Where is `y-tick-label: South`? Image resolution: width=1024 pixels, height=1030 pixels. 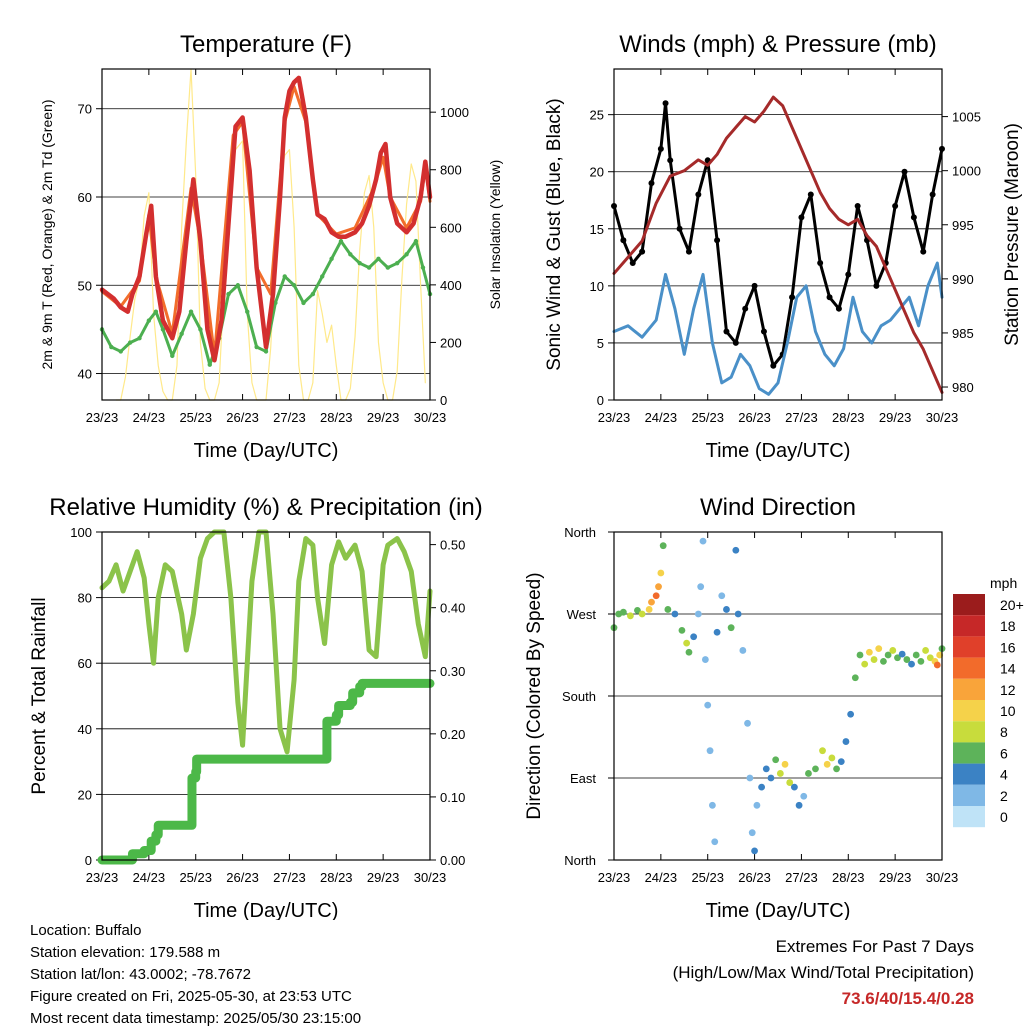
y-tick-label: South is located at coordinates (579, 696).